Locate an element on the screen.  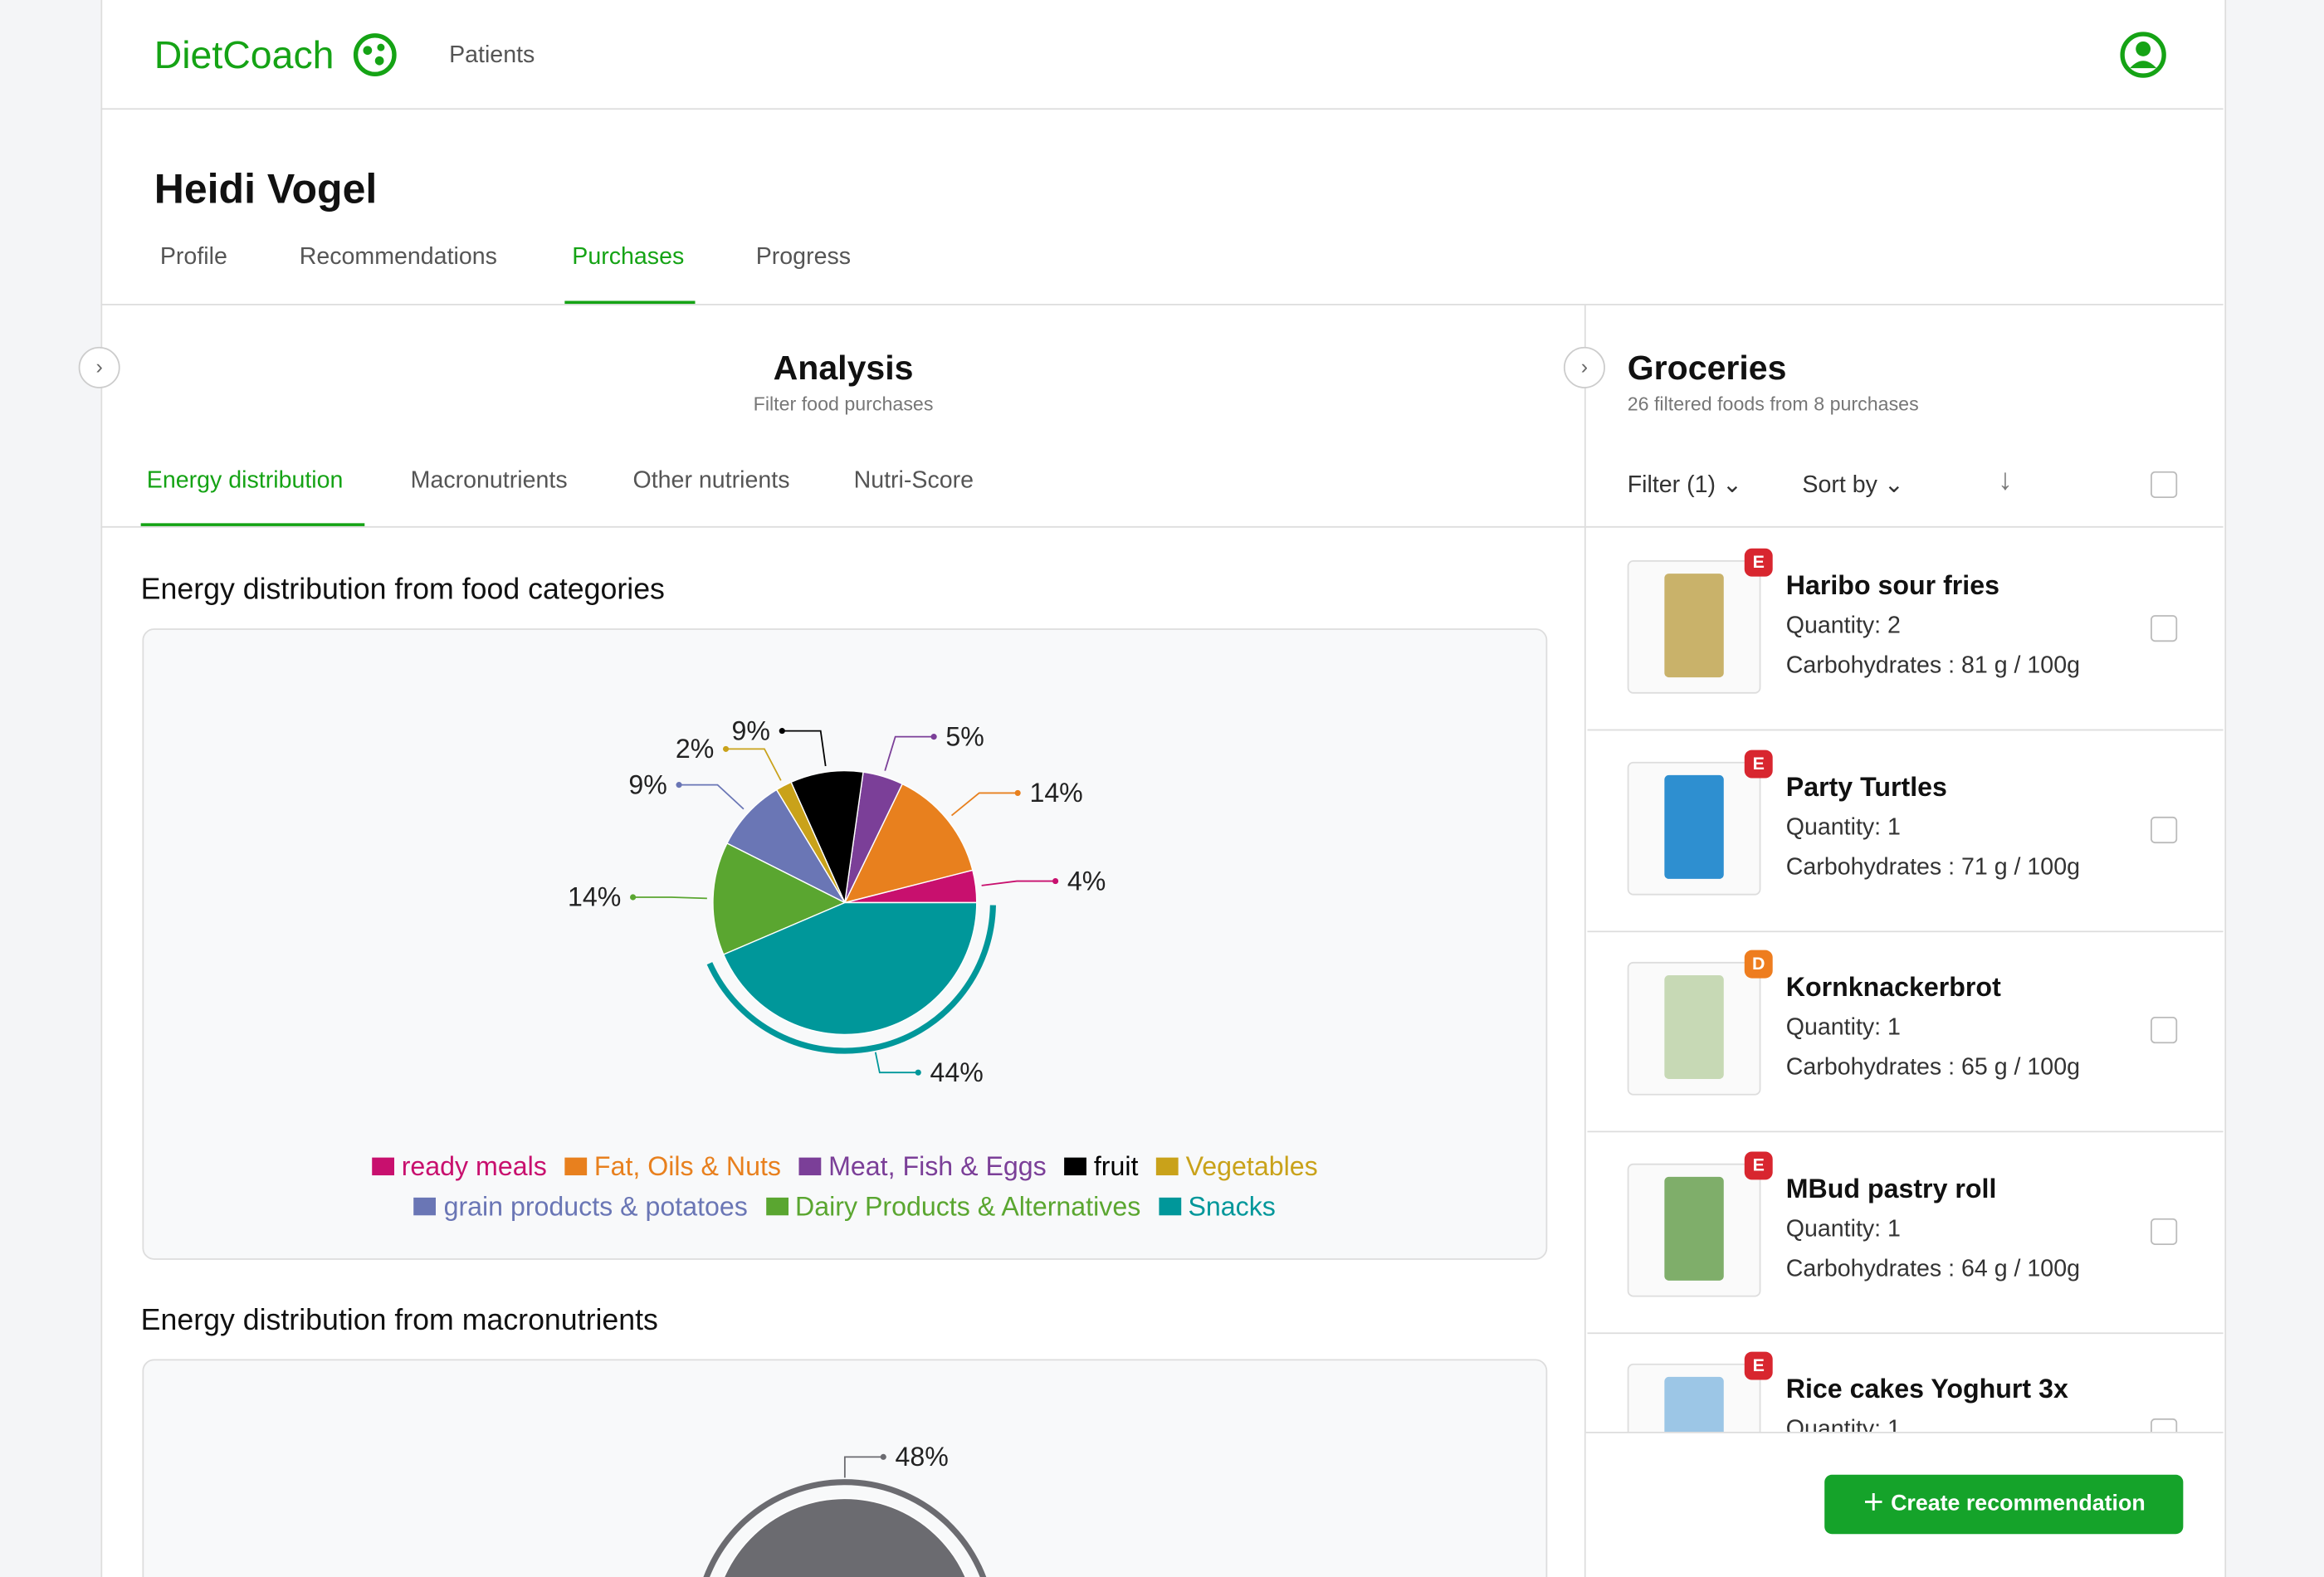
legend-entry: ready meals is located at coordinates (459, 1166).